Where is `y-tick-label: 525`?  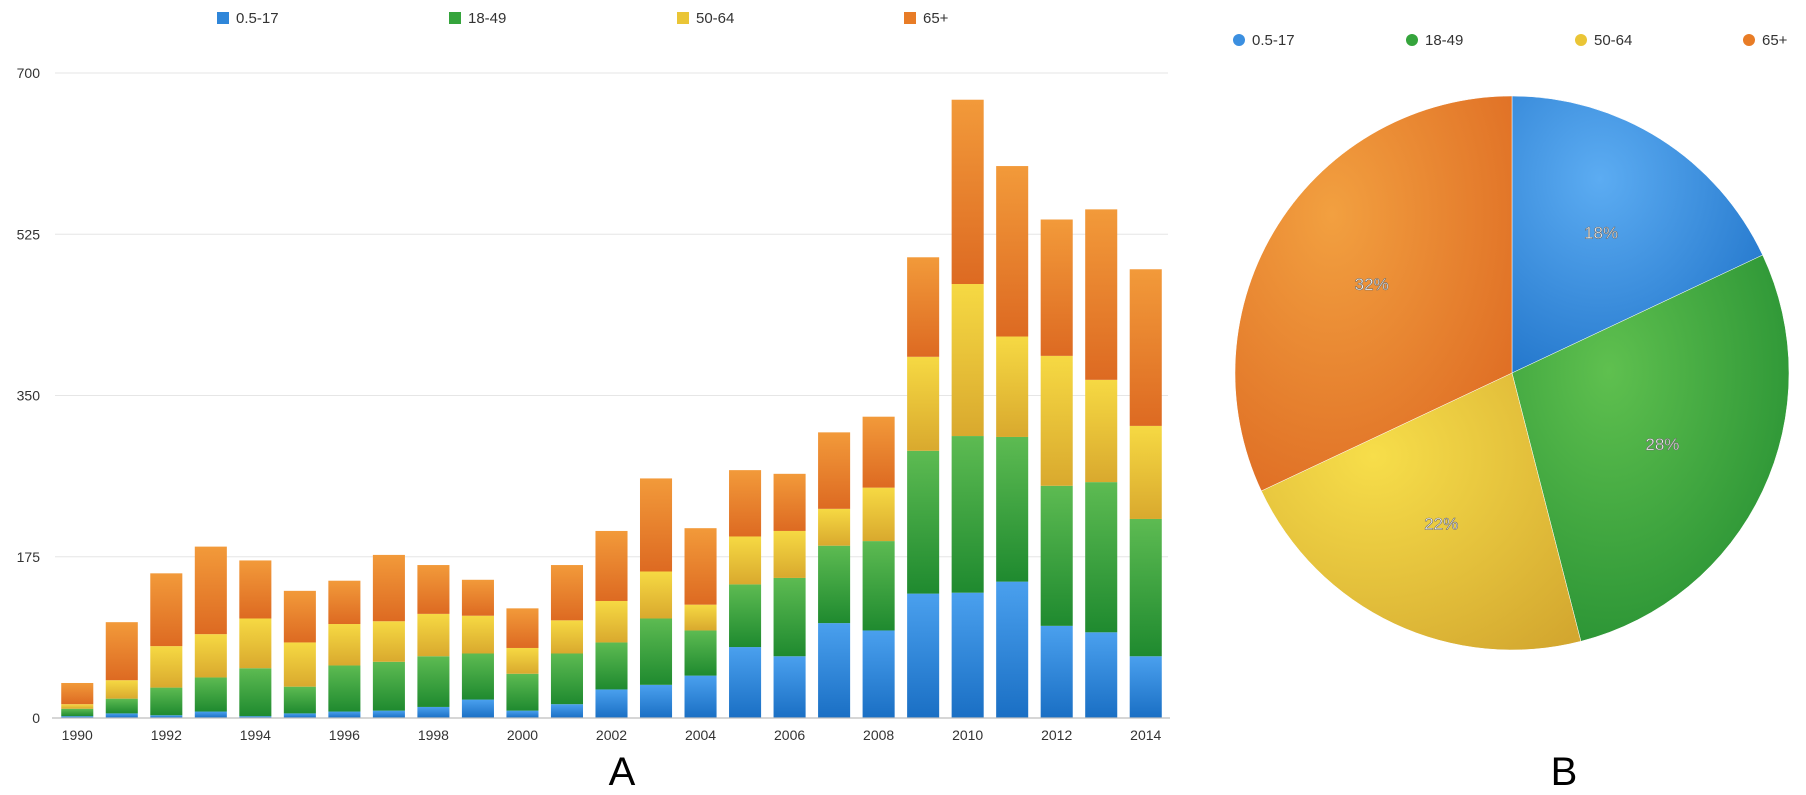
y-tick-label: 525 is located at coordinates (29, 234).